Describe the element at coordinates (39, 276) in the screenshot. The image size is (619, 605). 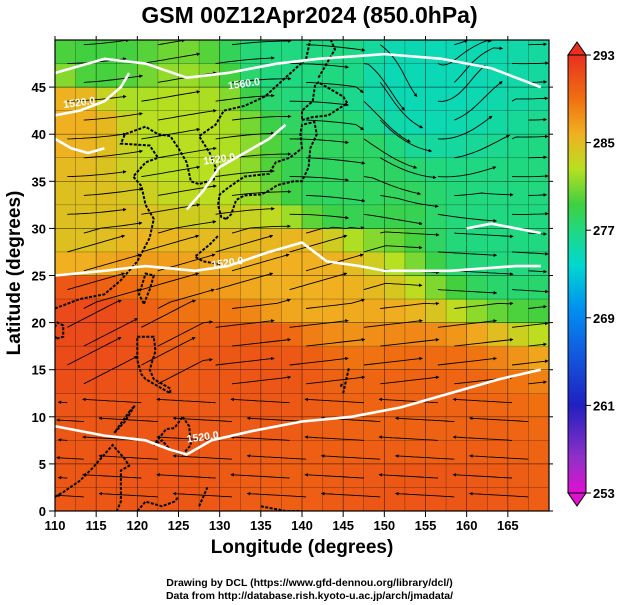
I see `y-tick-label: 25` at that location.